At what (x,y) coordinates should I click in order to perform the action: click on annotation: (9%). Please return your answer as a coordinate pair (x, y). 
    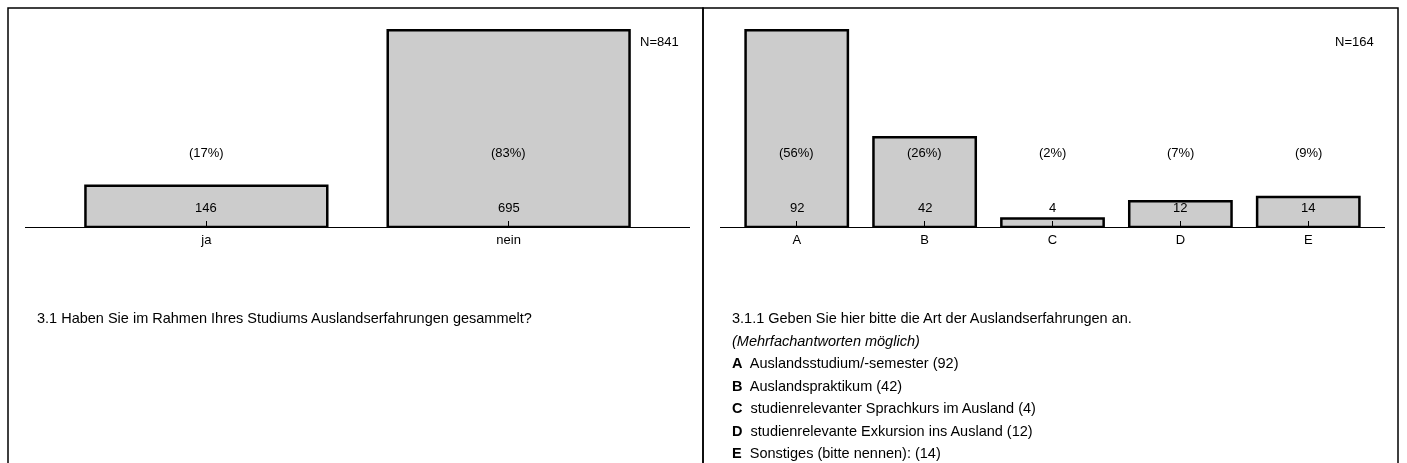
    Looking at the image, I should click on (1309, 152).